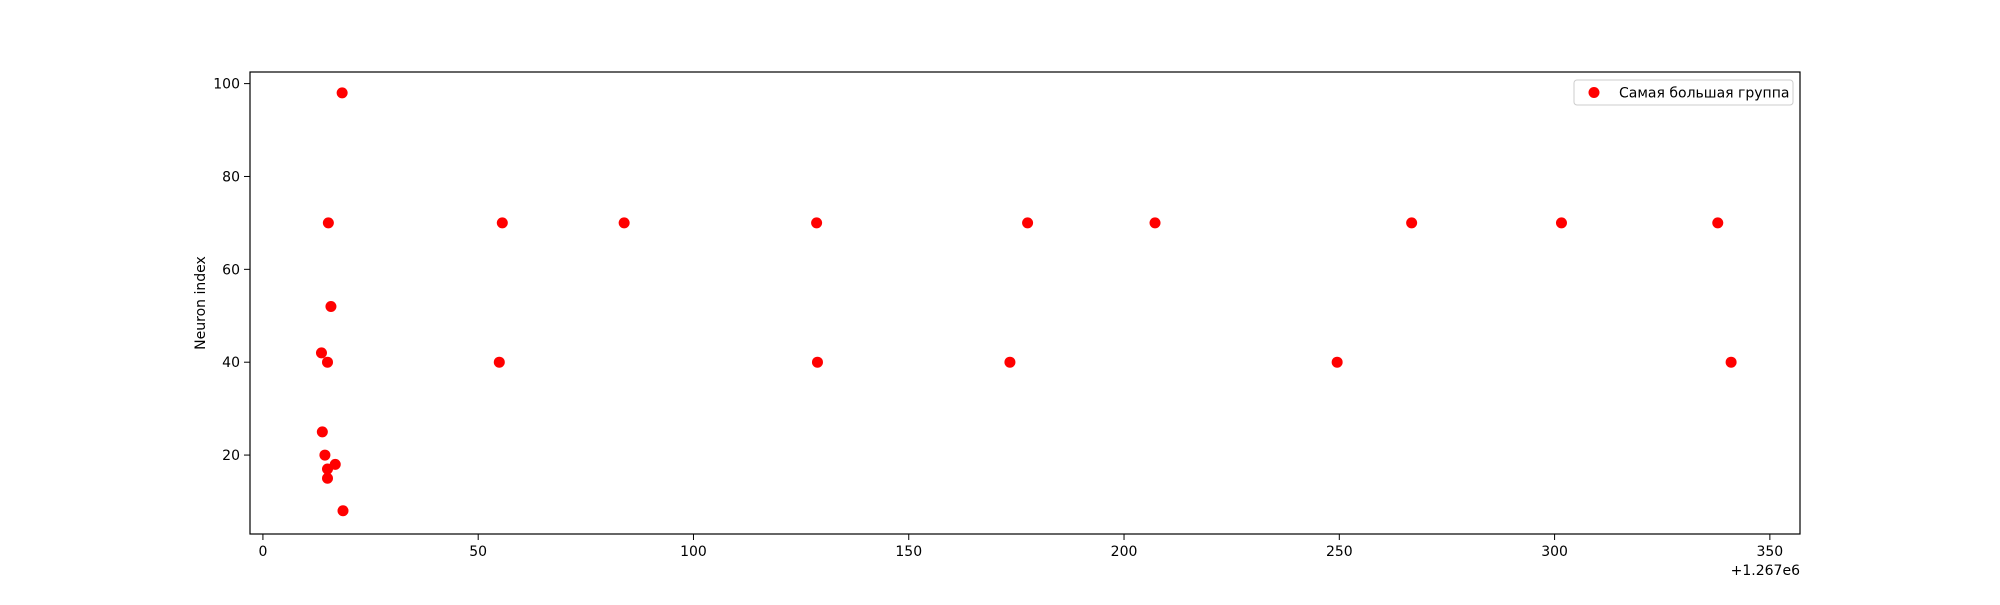  Describe the element at coordinates (693, 552) in the screenshot. I see `x-tick-label: 100` at that location.